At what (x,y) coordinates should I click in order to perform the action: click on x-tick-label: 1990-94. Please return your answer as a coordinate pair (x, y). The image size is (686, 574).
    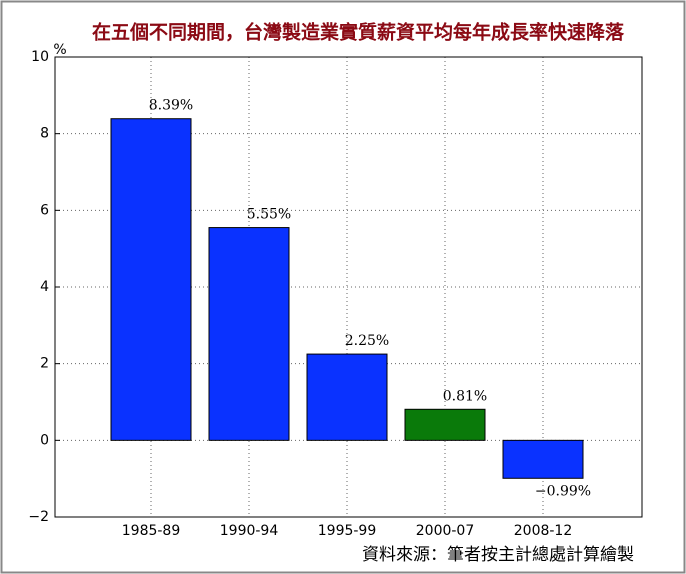
    Looking at the image, I should click on (249, 531).